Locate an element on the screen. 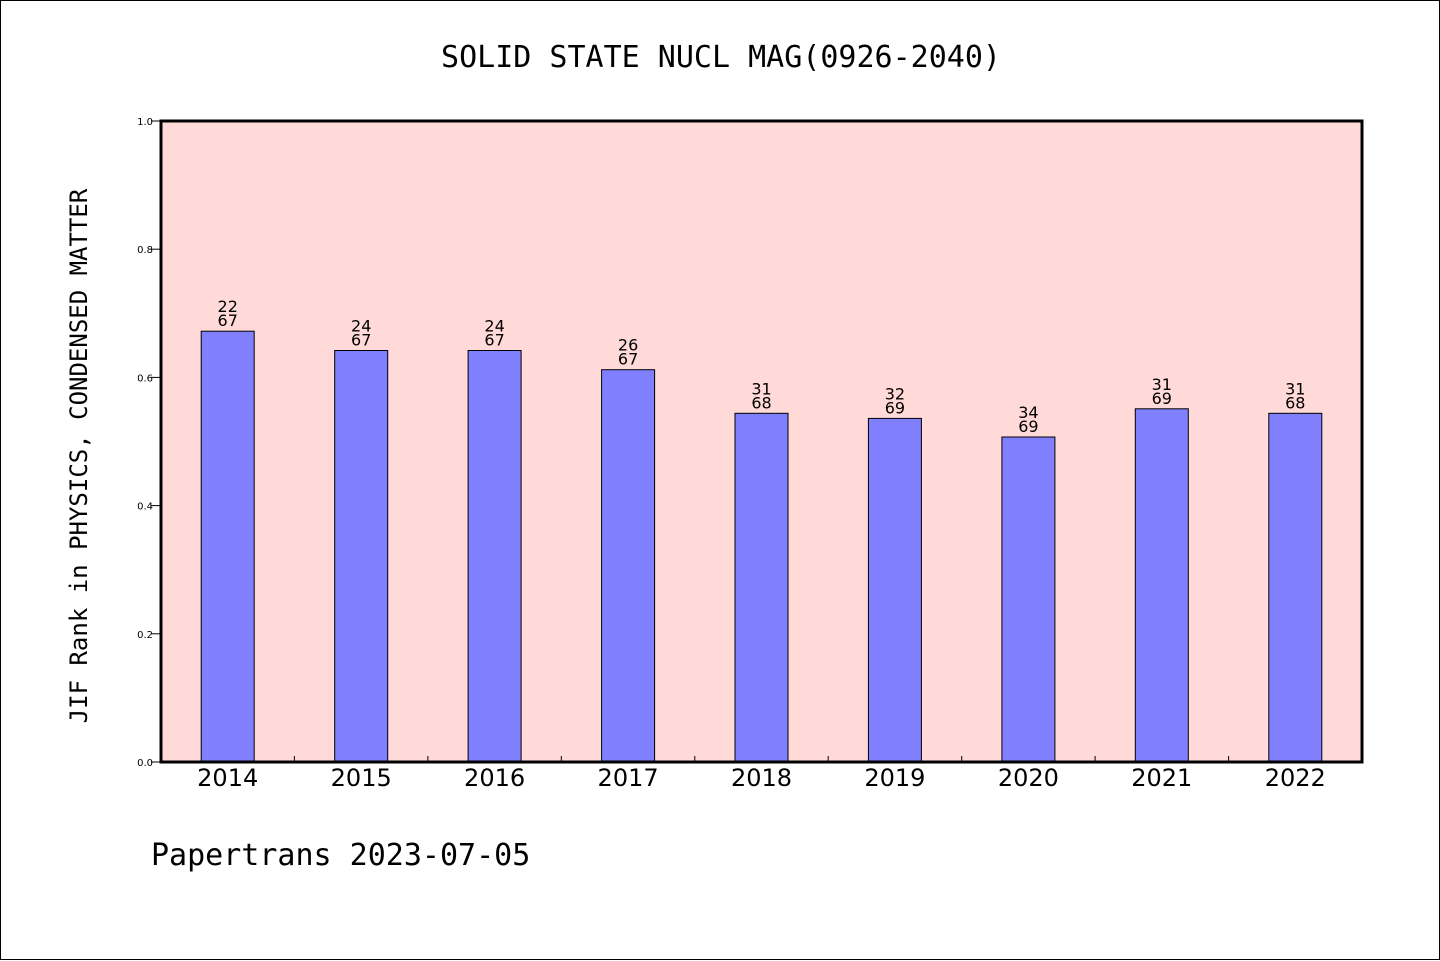 Image resolution: width=1440 pixels, height=961 pixels. x-tick-label: 2021 is located at coordinates (1161, 778).